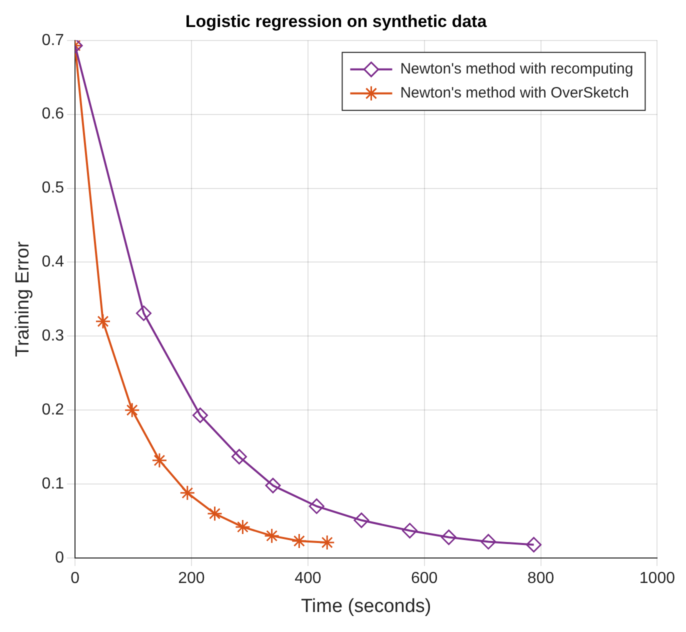 This screenshot has height=632, width=686. What do you see at coordinates (336, 21) in the screenshot?
I see `chart-title: Logistic regression on synthetic data` at bounding box center [336, 21].